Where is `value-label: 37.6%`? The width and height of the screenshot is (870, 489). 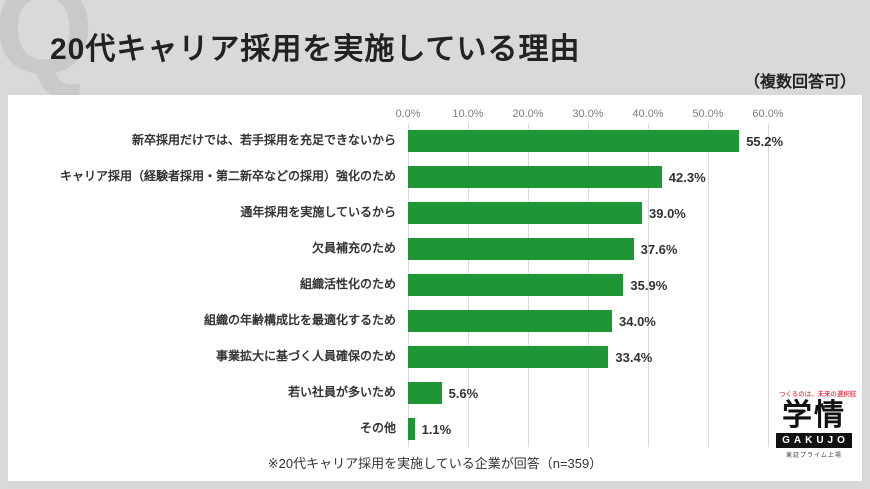
value-label: 37.6% is located at coordinates (659, 249).